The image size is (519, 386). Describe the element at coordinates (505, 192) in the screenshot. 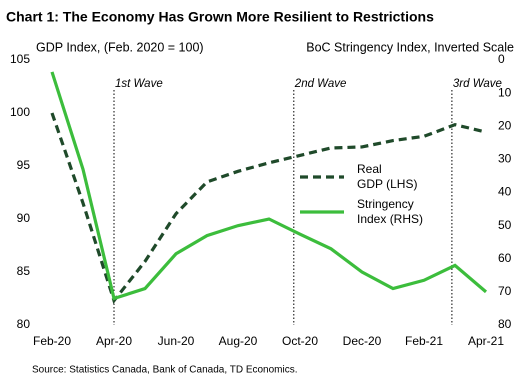

I see `y2-tick-label: 40` at that location.